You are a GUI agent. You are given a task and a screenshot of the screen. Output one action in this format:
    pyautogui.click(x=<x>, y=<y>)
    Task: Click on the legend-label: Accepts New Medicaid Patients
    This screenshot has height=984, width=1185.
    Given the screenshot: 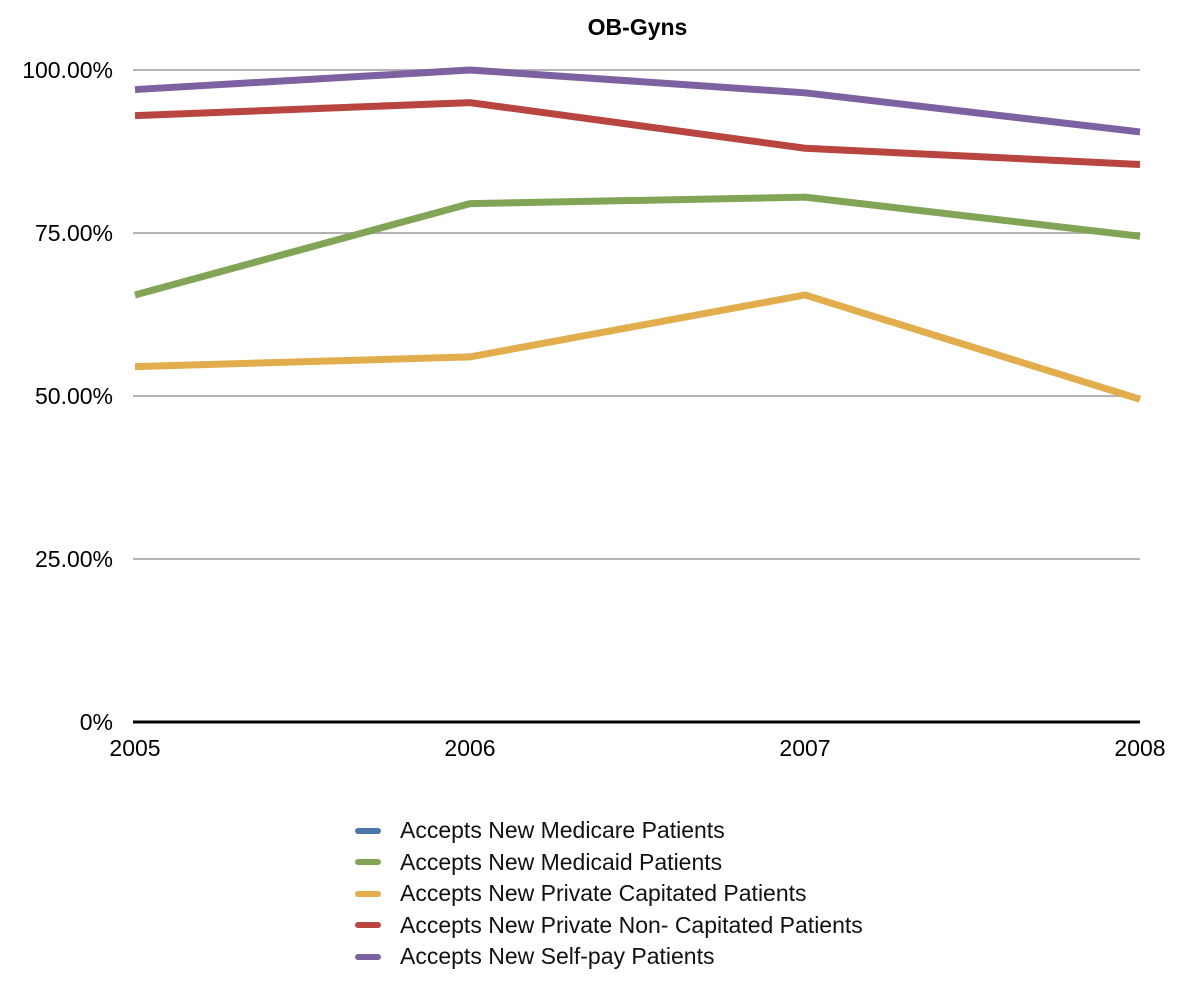 What is the action you would take?
    pyautogui.click(x=561, y=861)
    